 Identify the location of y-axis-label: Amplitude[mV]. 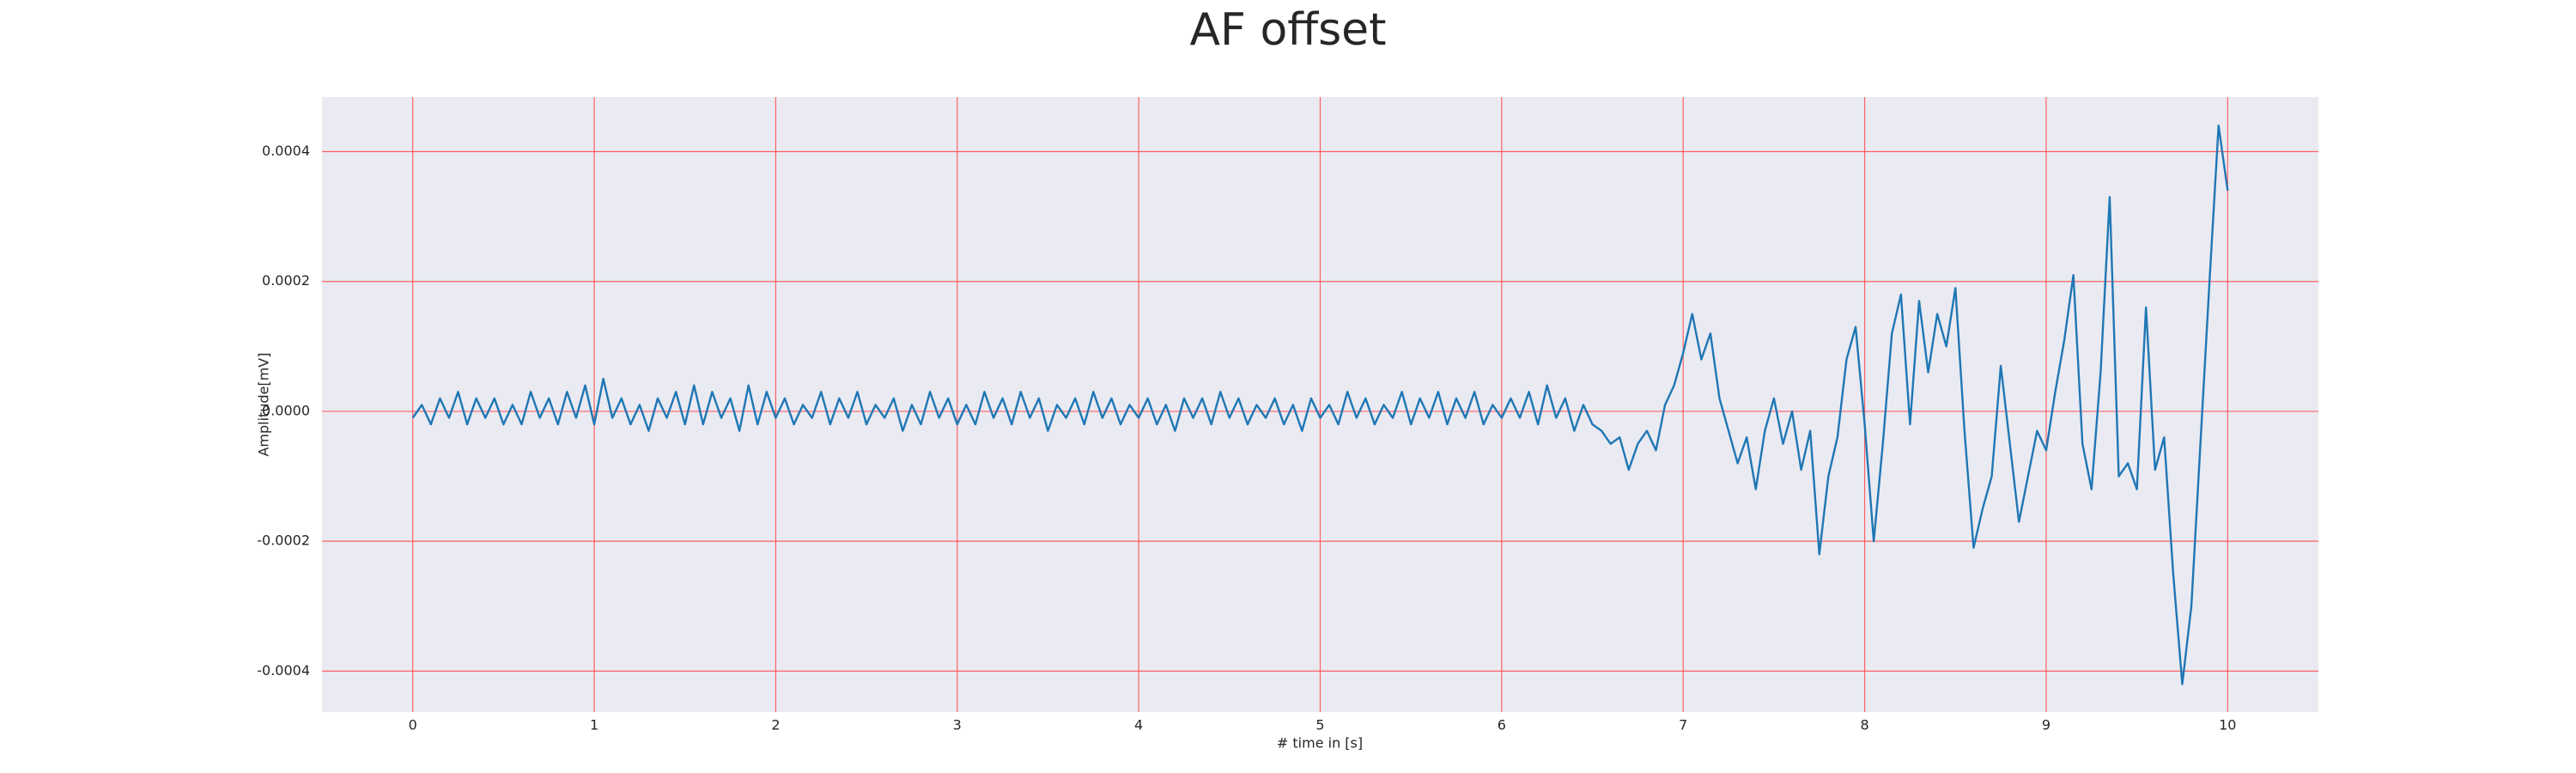
(264, 404).